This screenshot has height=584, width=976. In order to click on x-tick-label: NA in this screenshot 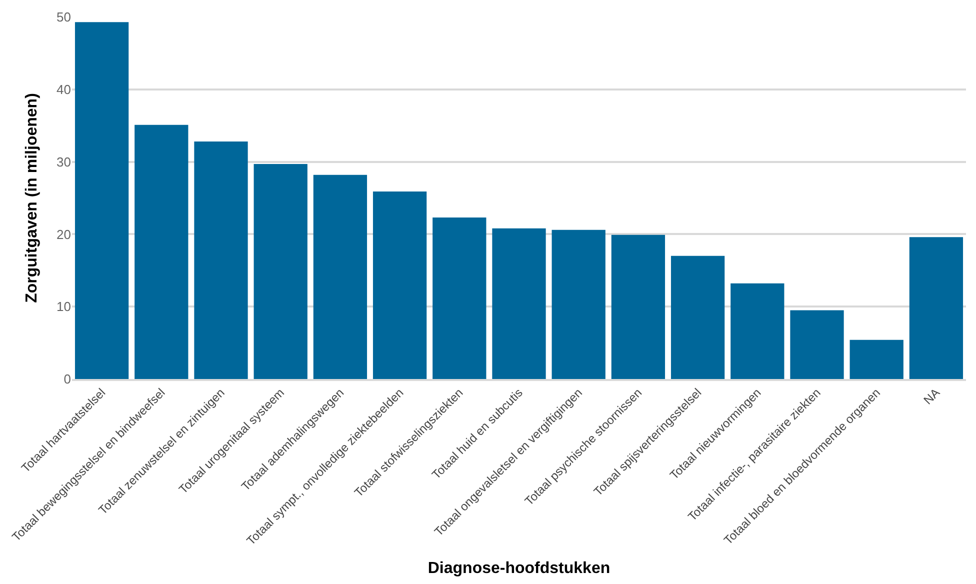, I will do `click(931, 397)`.